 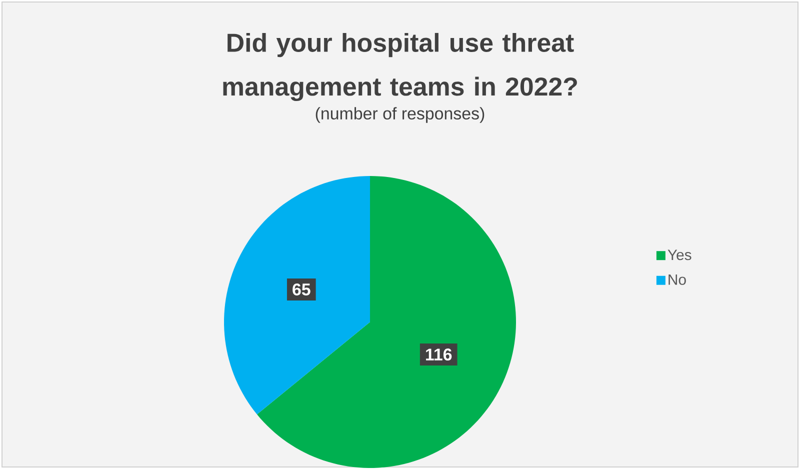 What do you see at coordinates (680, 255) in the screenshot?
I see `legend-label: Yes` at bounding box center [680, 255].